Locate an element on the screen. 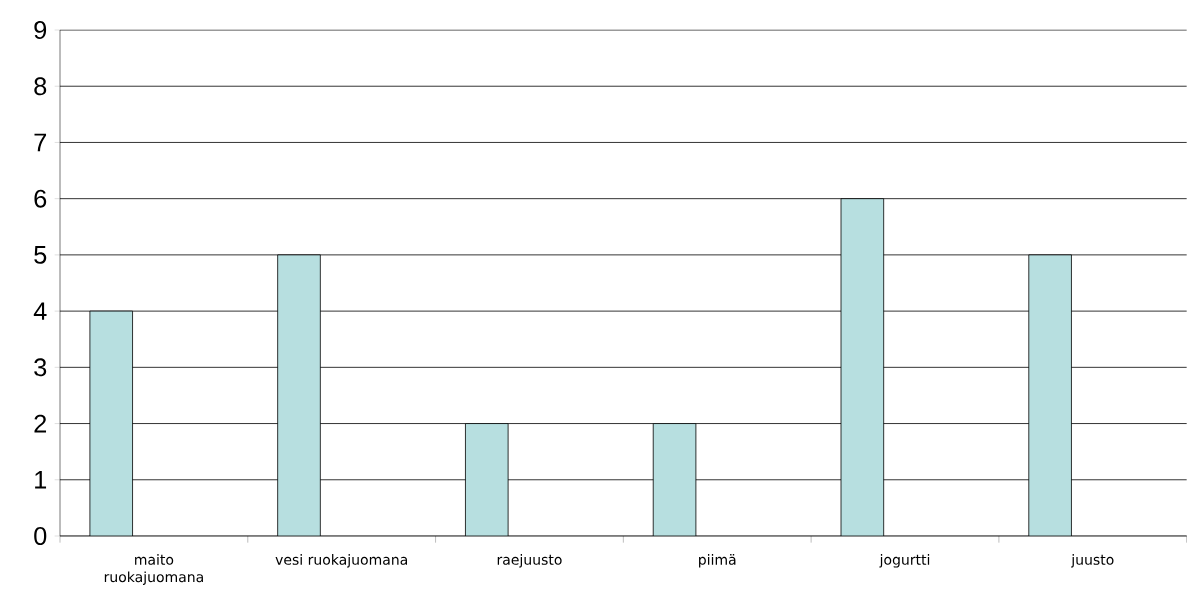 The image size is (1187, 607). y-tick-label: 5 is located at coordinates (40, 255).